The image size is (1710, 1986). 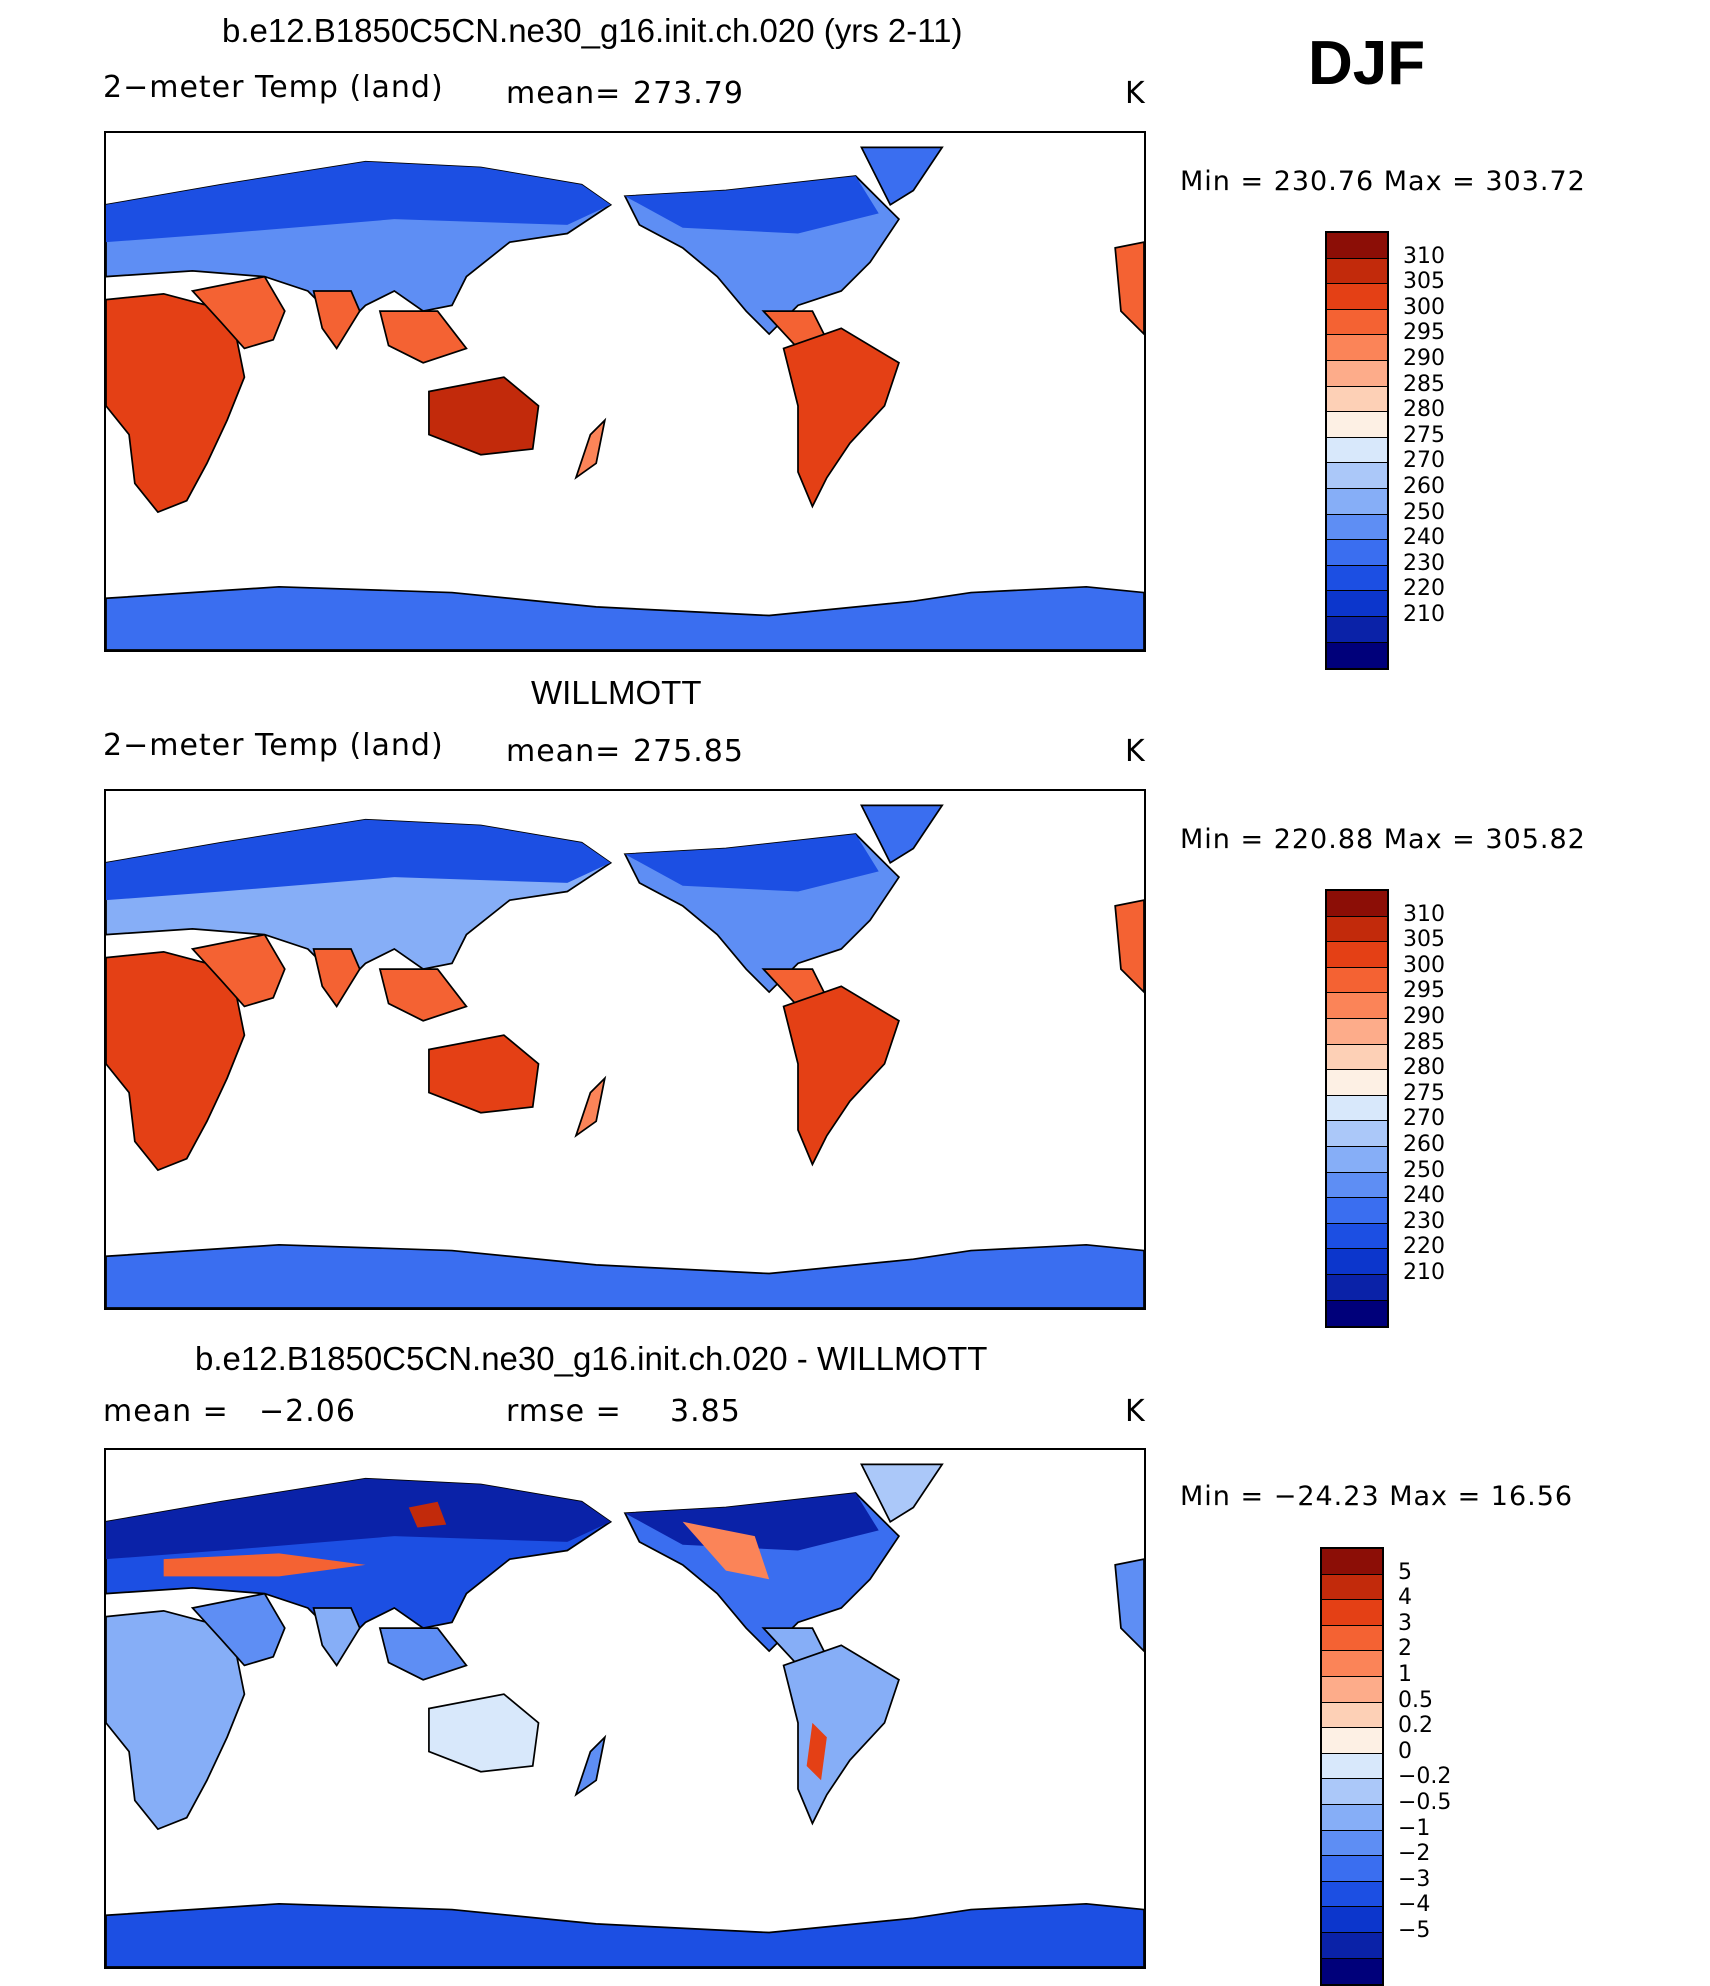 I want to click on colorbar-tick-label: 300, so click(x=1424, y=307).